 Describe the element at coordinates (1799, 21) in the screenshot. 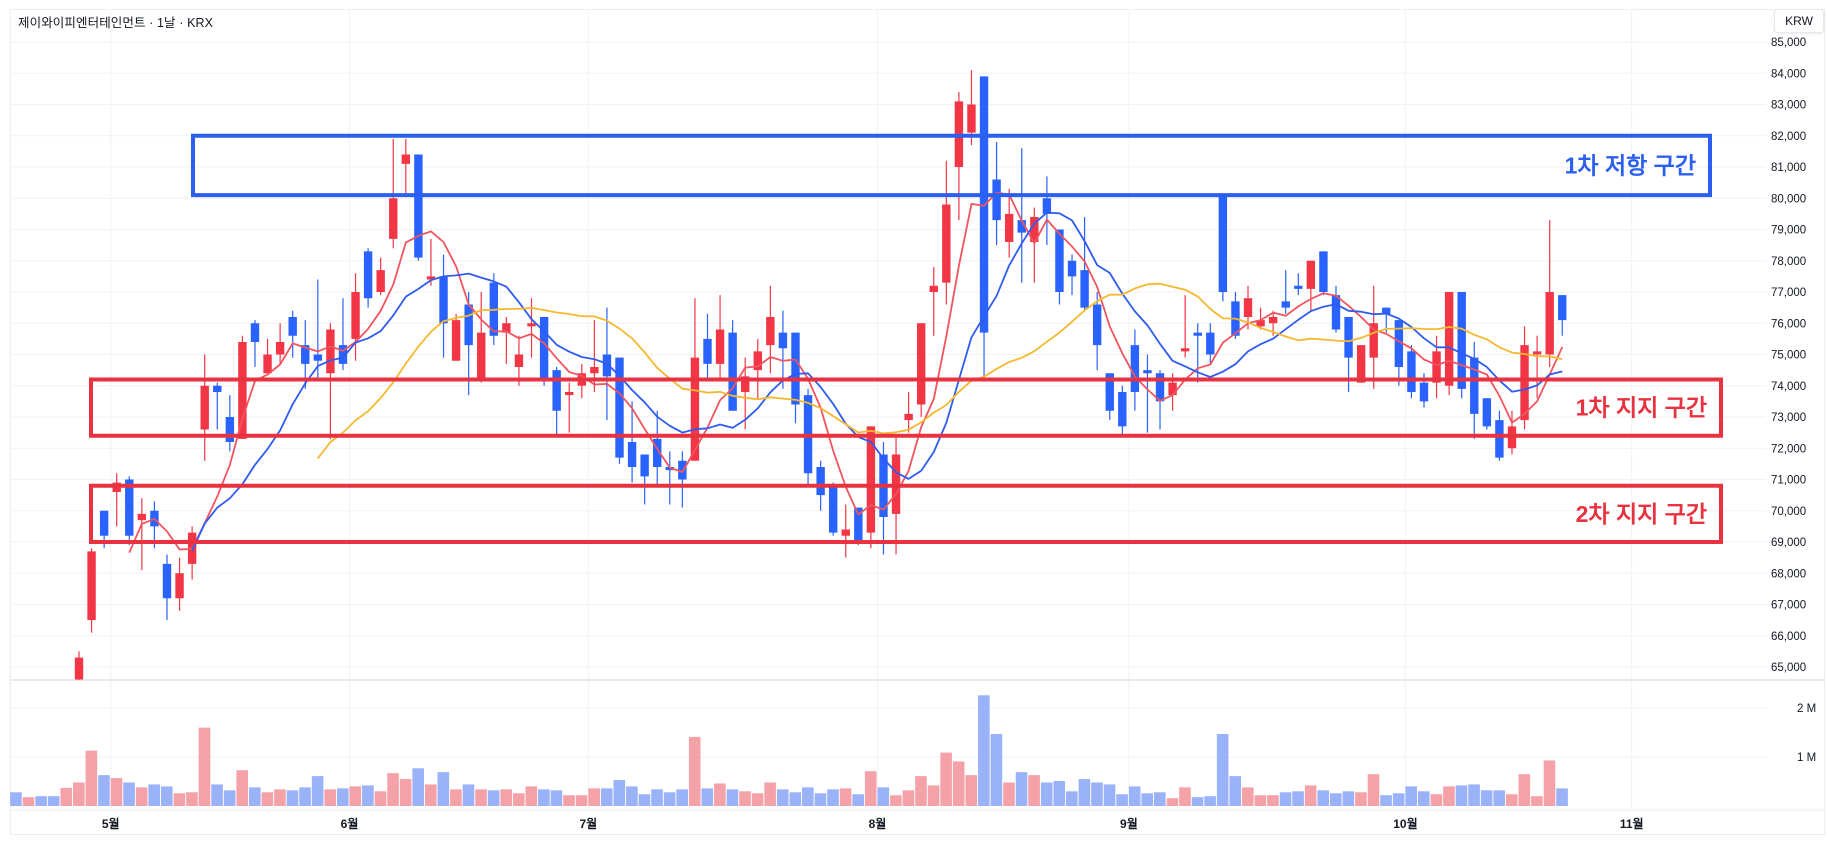

I see `currency-button: KRW` at that location.